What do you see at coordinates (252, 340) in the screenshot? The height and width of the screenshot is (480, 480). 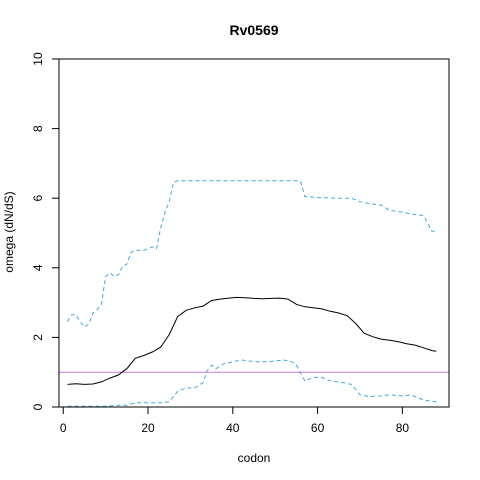 I see `series-line-estimate` at bounding box center [252, 340].